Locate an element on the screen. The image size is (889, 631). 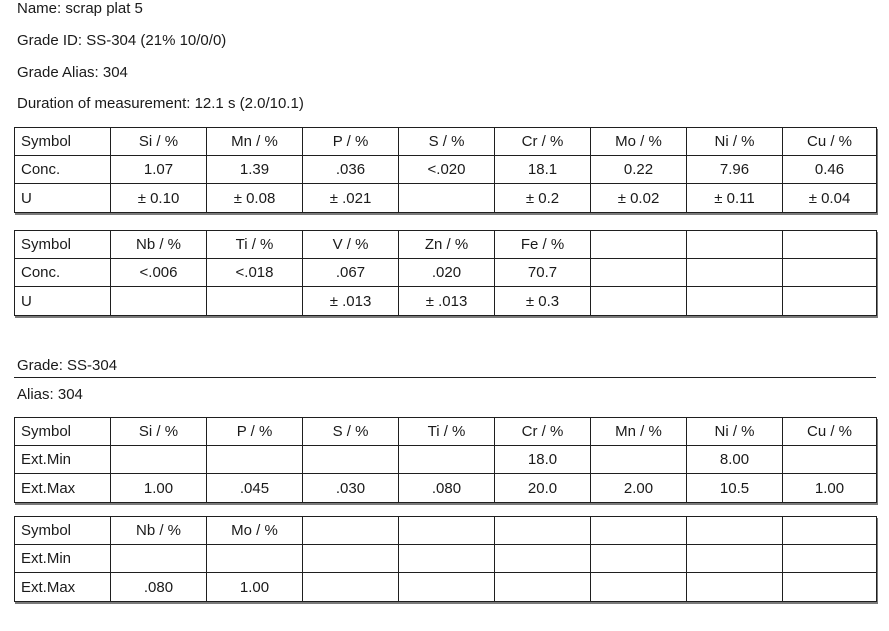
table-header-row: Symbol Nb / % Ti / % V / % Zn / % Fe / % is located at coordinates (445, 244).